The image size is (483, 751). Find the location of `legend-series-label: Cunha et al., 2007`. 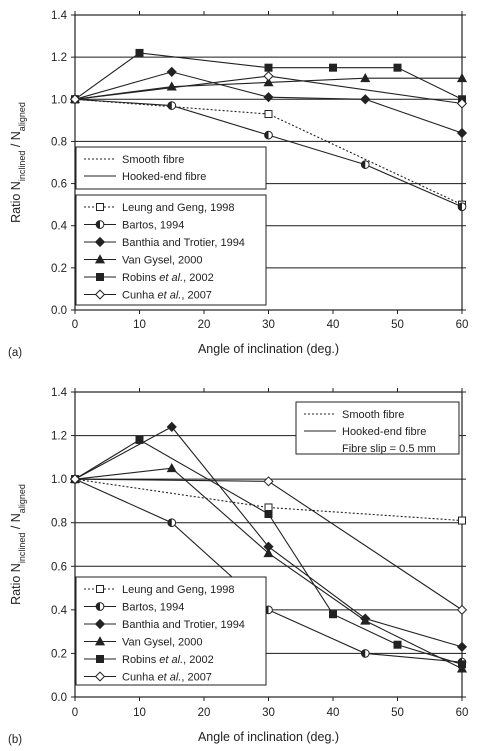

legend-series-label: Cunha et al., 2007 is located at coordinates (167, 296).